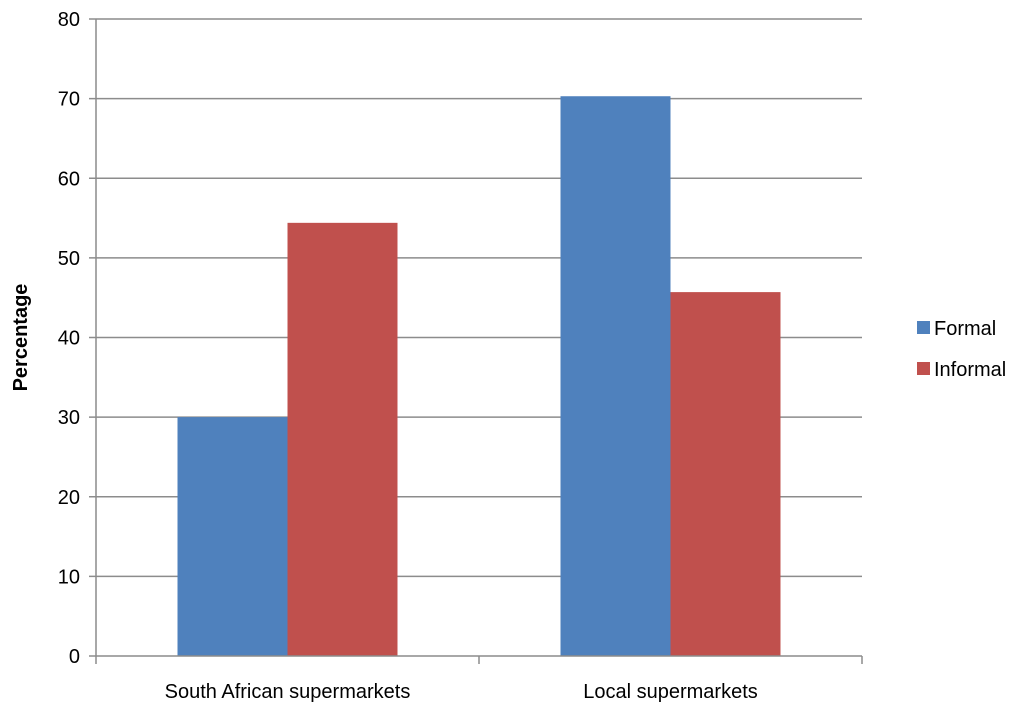 This screenshot has height=707, width=1027. What do you see at coordinates (970, 370) in the screenshot?
I see `legend-label-informal: Informal` at bounding box center [970, 370].